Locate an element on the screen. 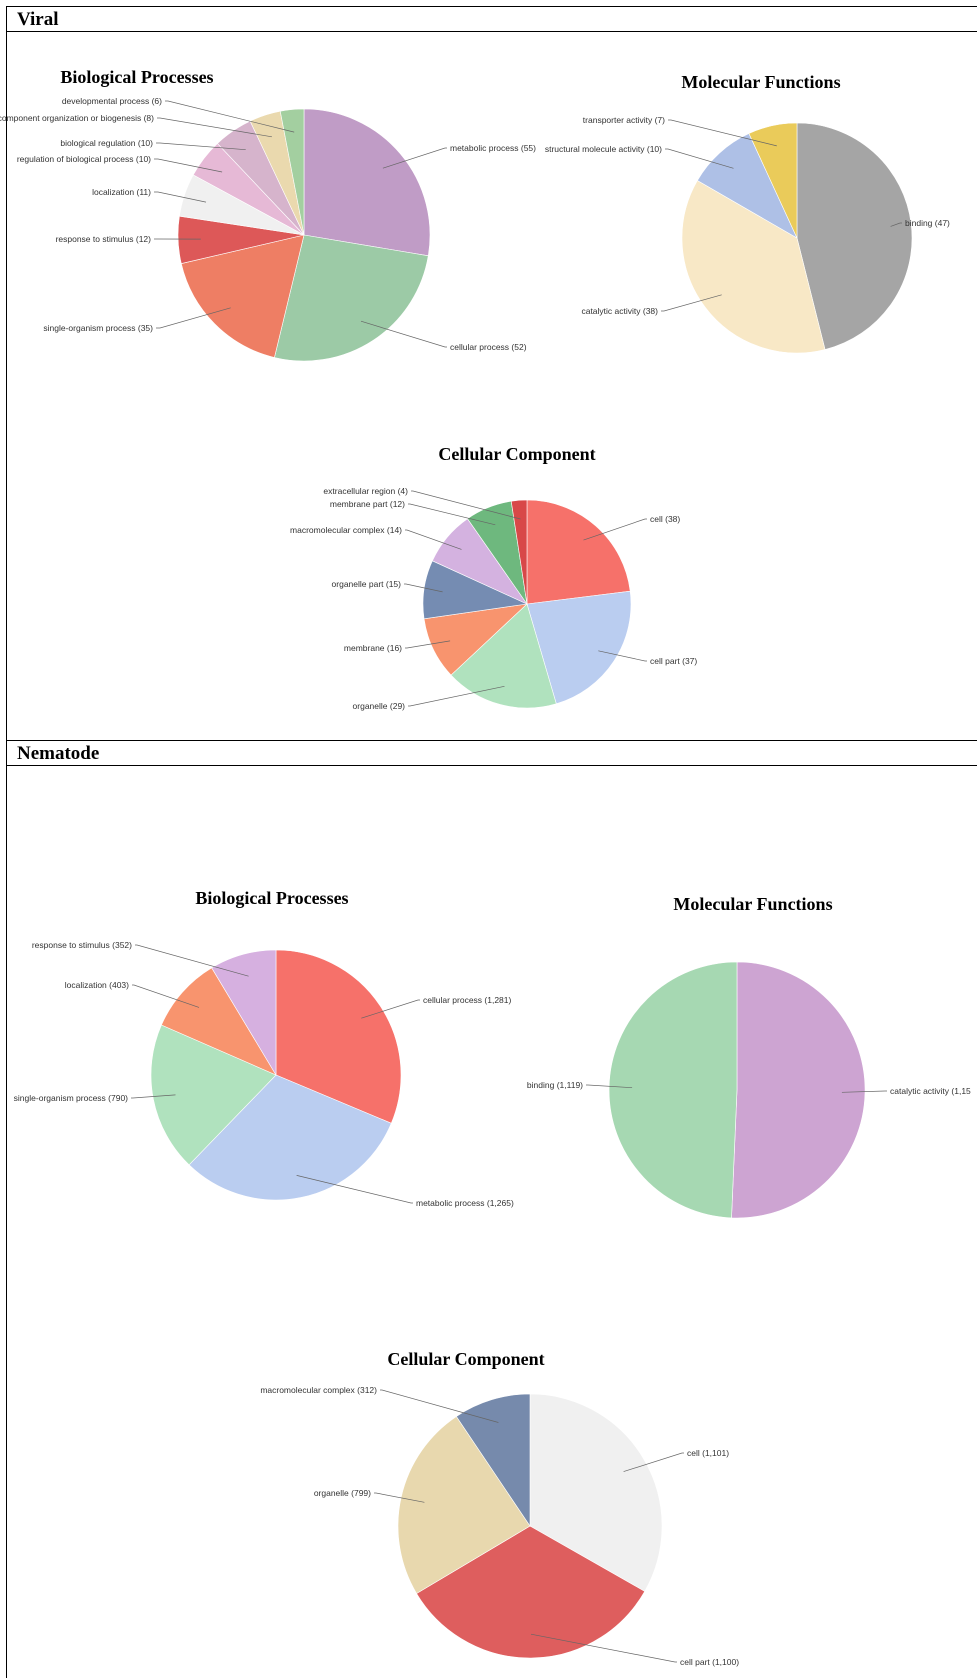  slice-label: structural molecule activity (10) is located at coordinates (603, 149).